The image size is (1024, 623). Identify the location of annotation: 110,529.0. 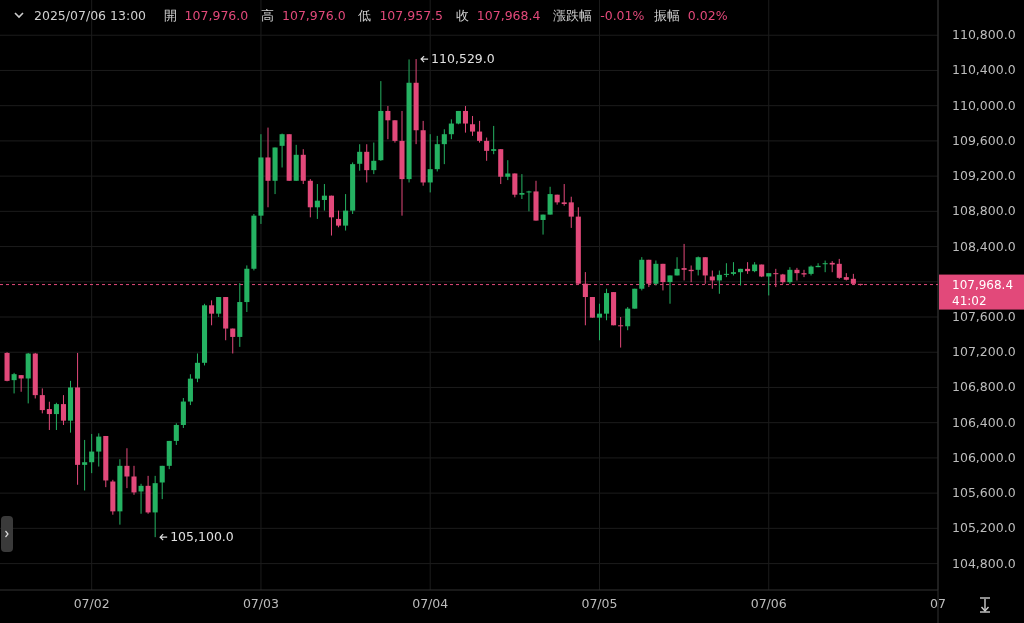
(463, 59).